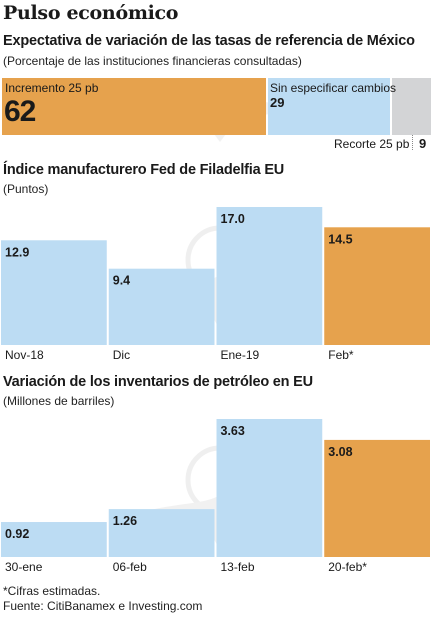  What do you see at coordinates (103, 606) in the screenshot?
I see `footnote-source: Fuente: CitiBanamex e Investing.com` at bounding box center [103, 606].